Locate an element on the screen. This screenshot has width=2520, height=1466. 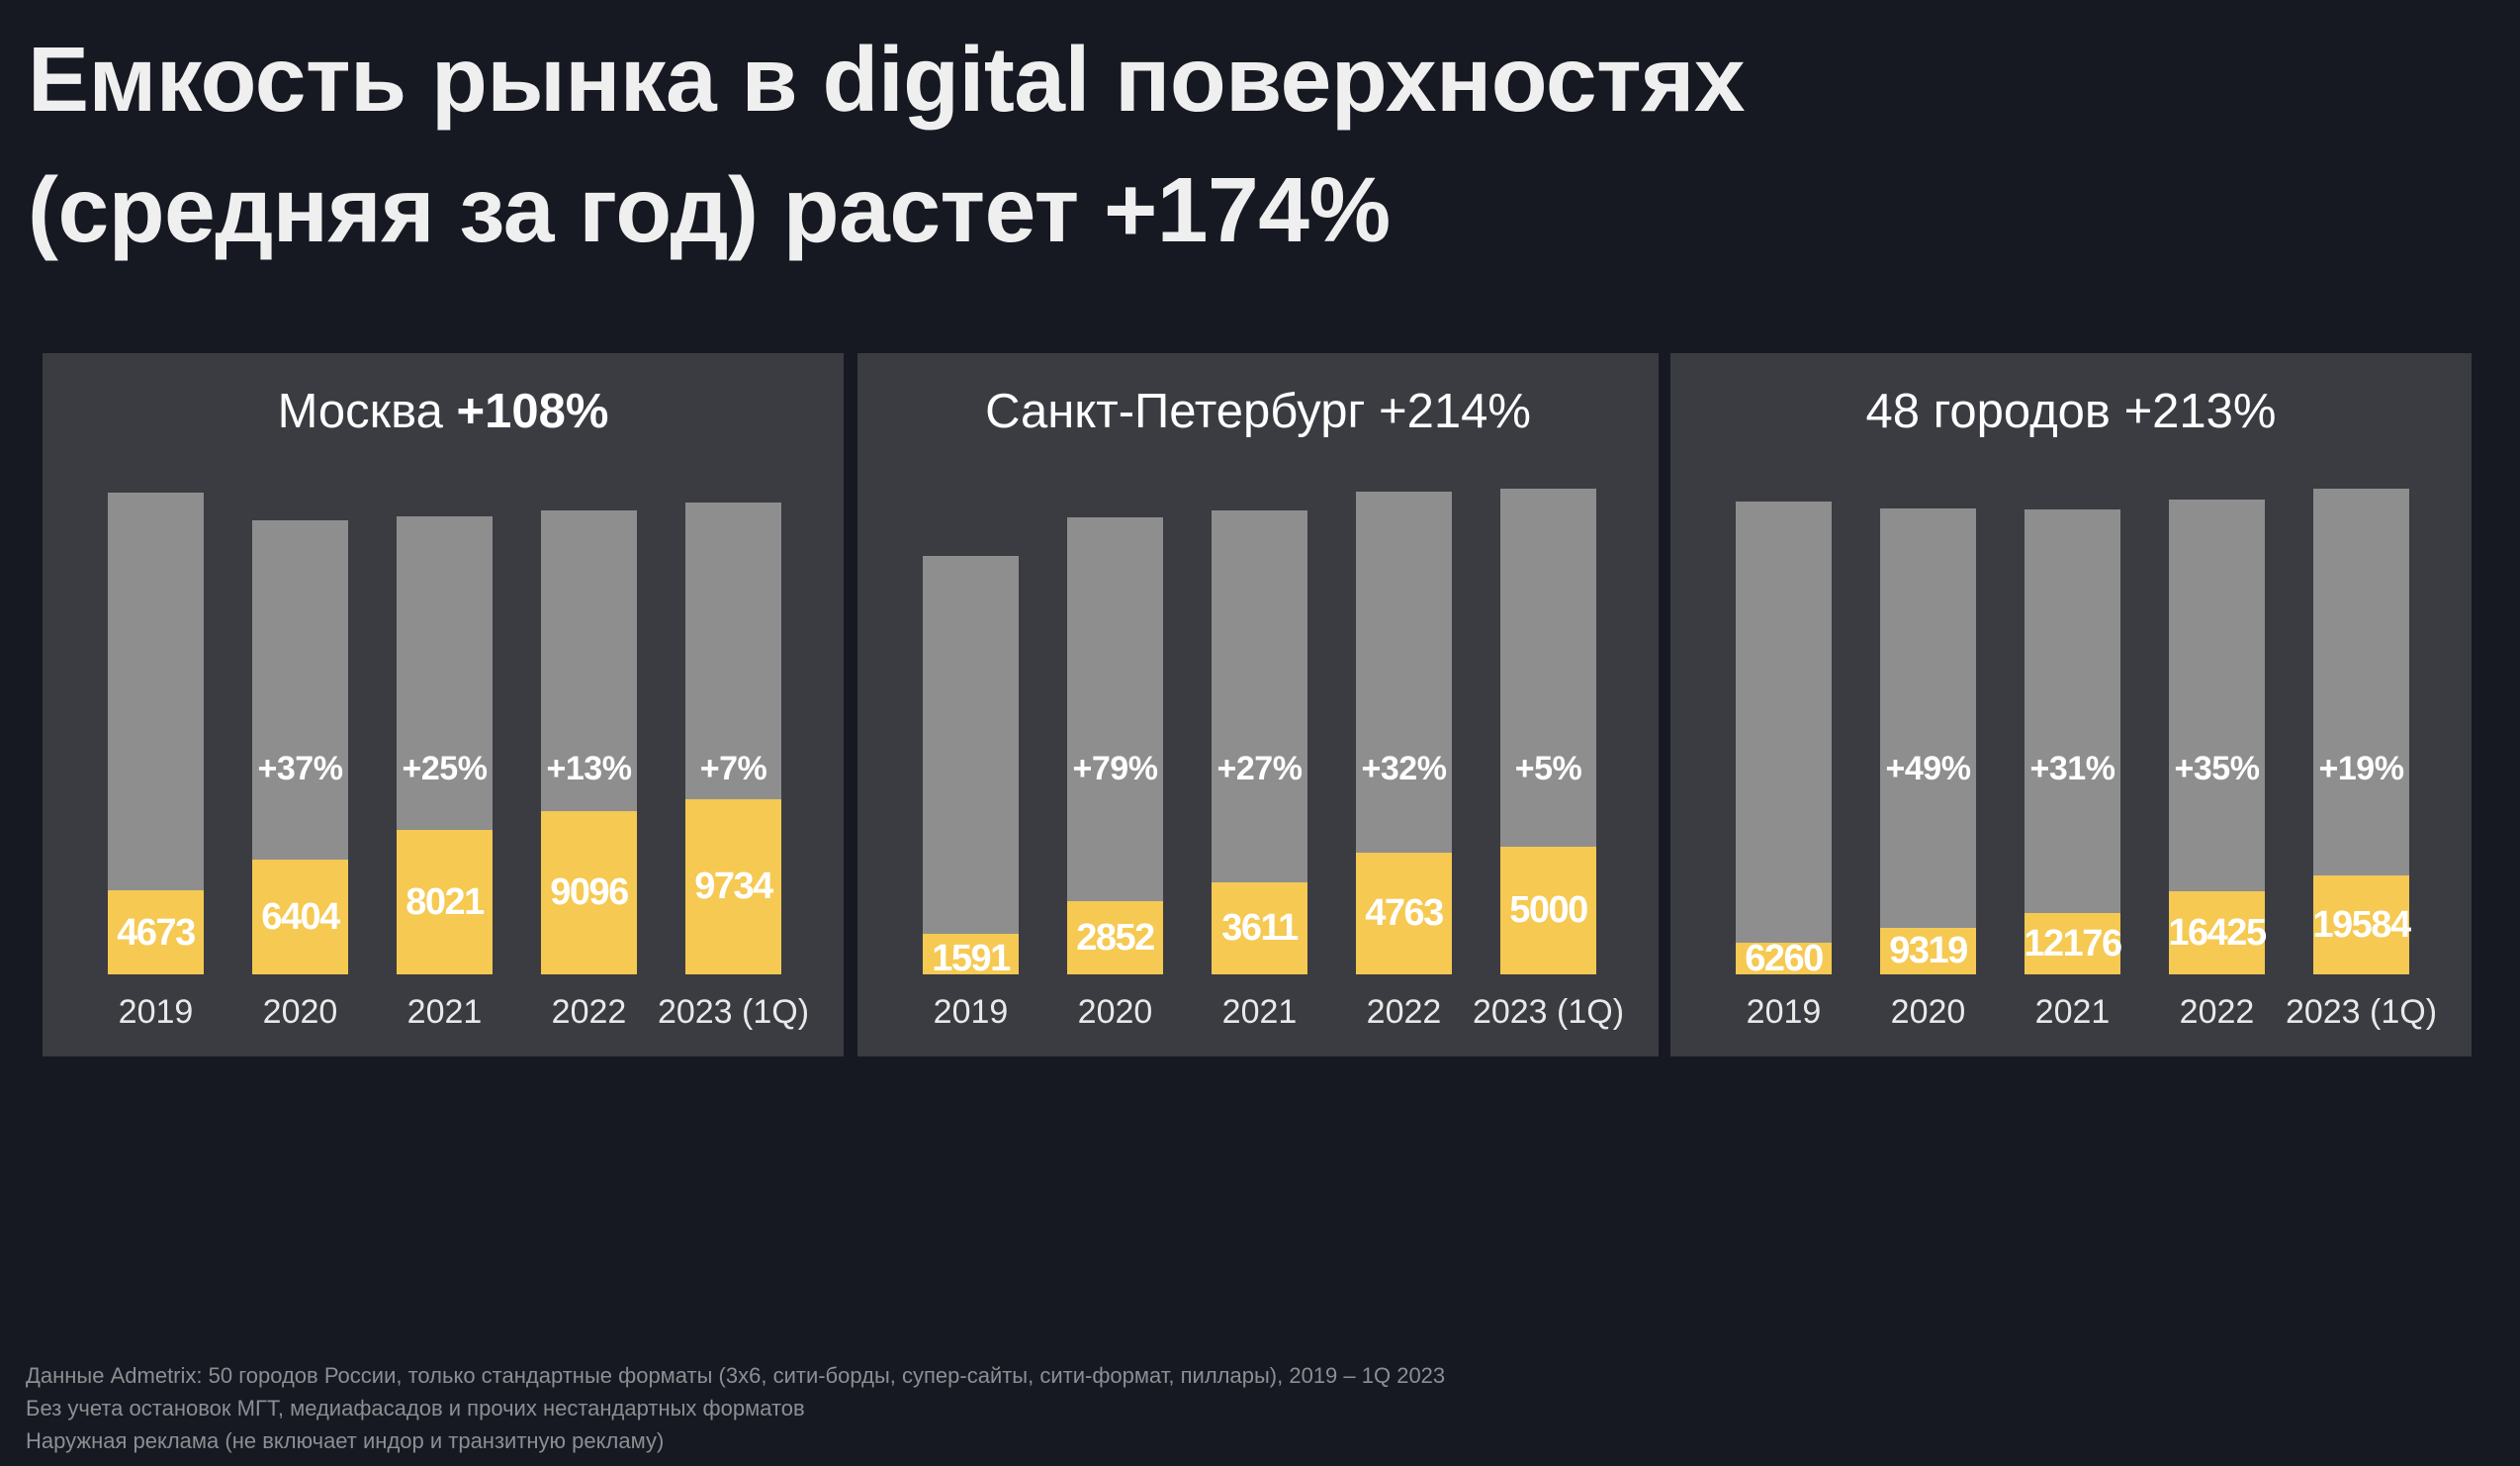
value-label: 9734 is located at coordinates (733, 887).